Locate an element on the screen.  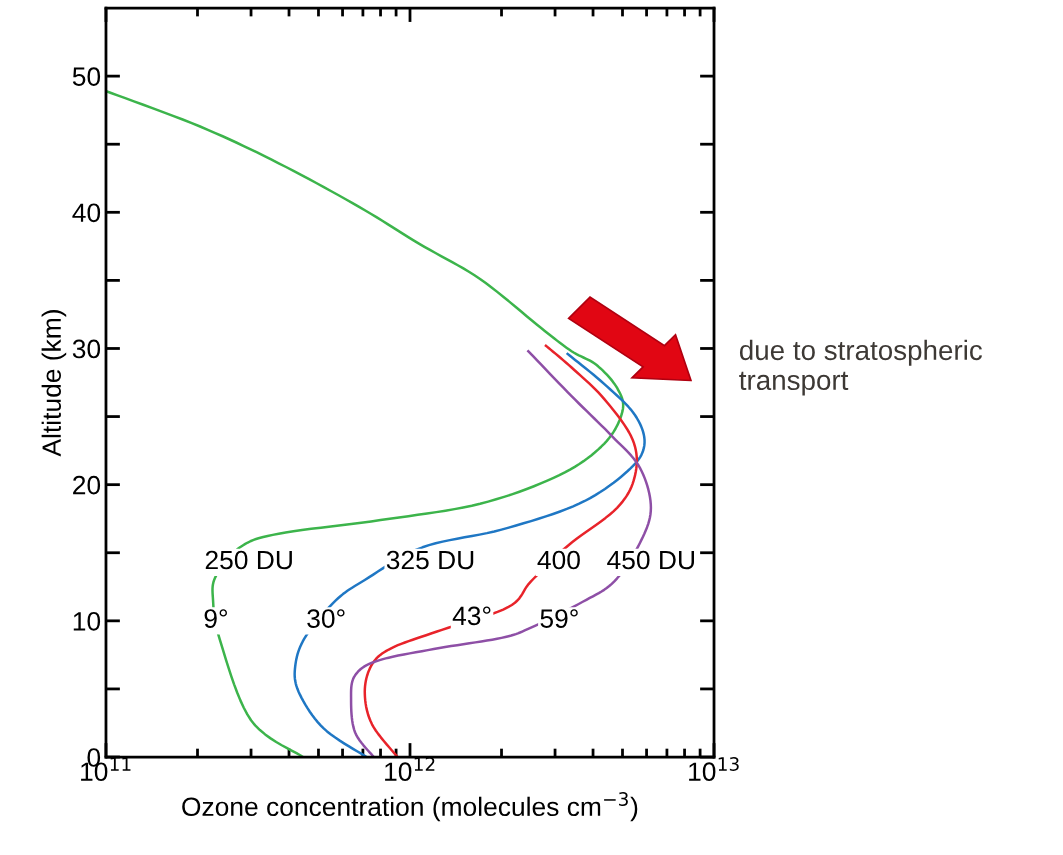
annotation: 43° is located at coordinates (471, 616).